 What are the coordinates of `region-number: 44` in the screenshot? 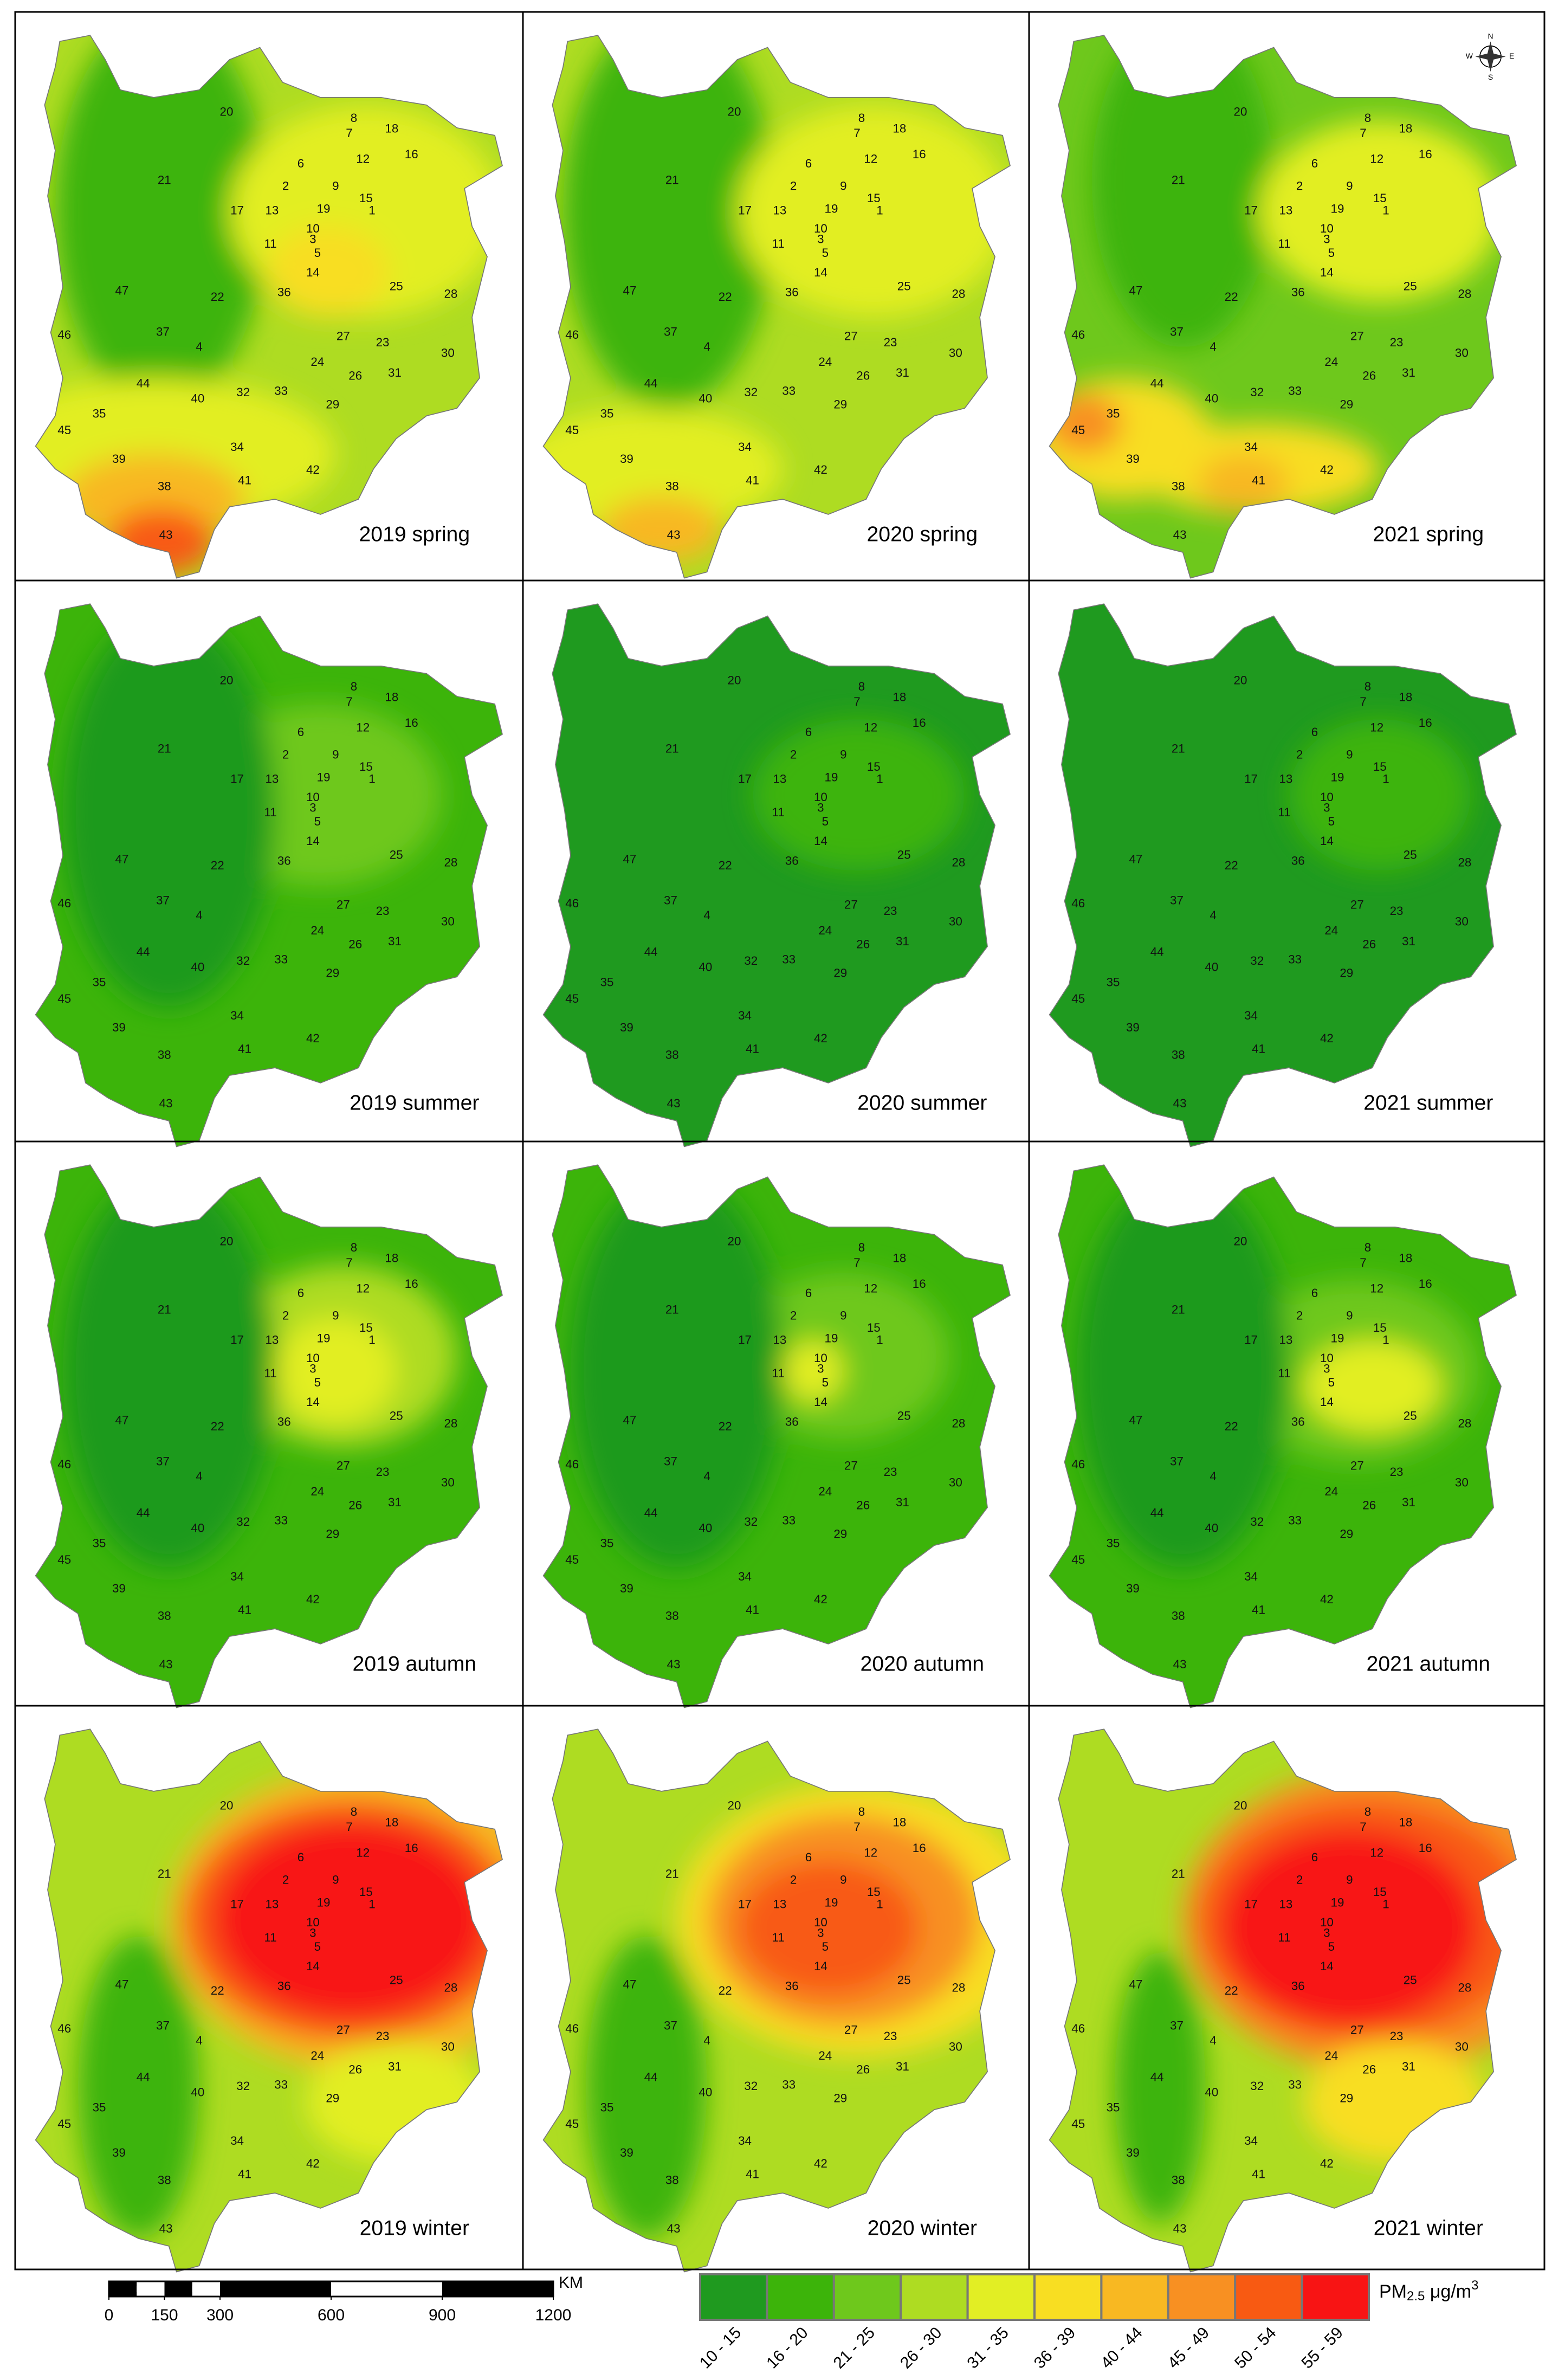 It's located at (143, 2077).